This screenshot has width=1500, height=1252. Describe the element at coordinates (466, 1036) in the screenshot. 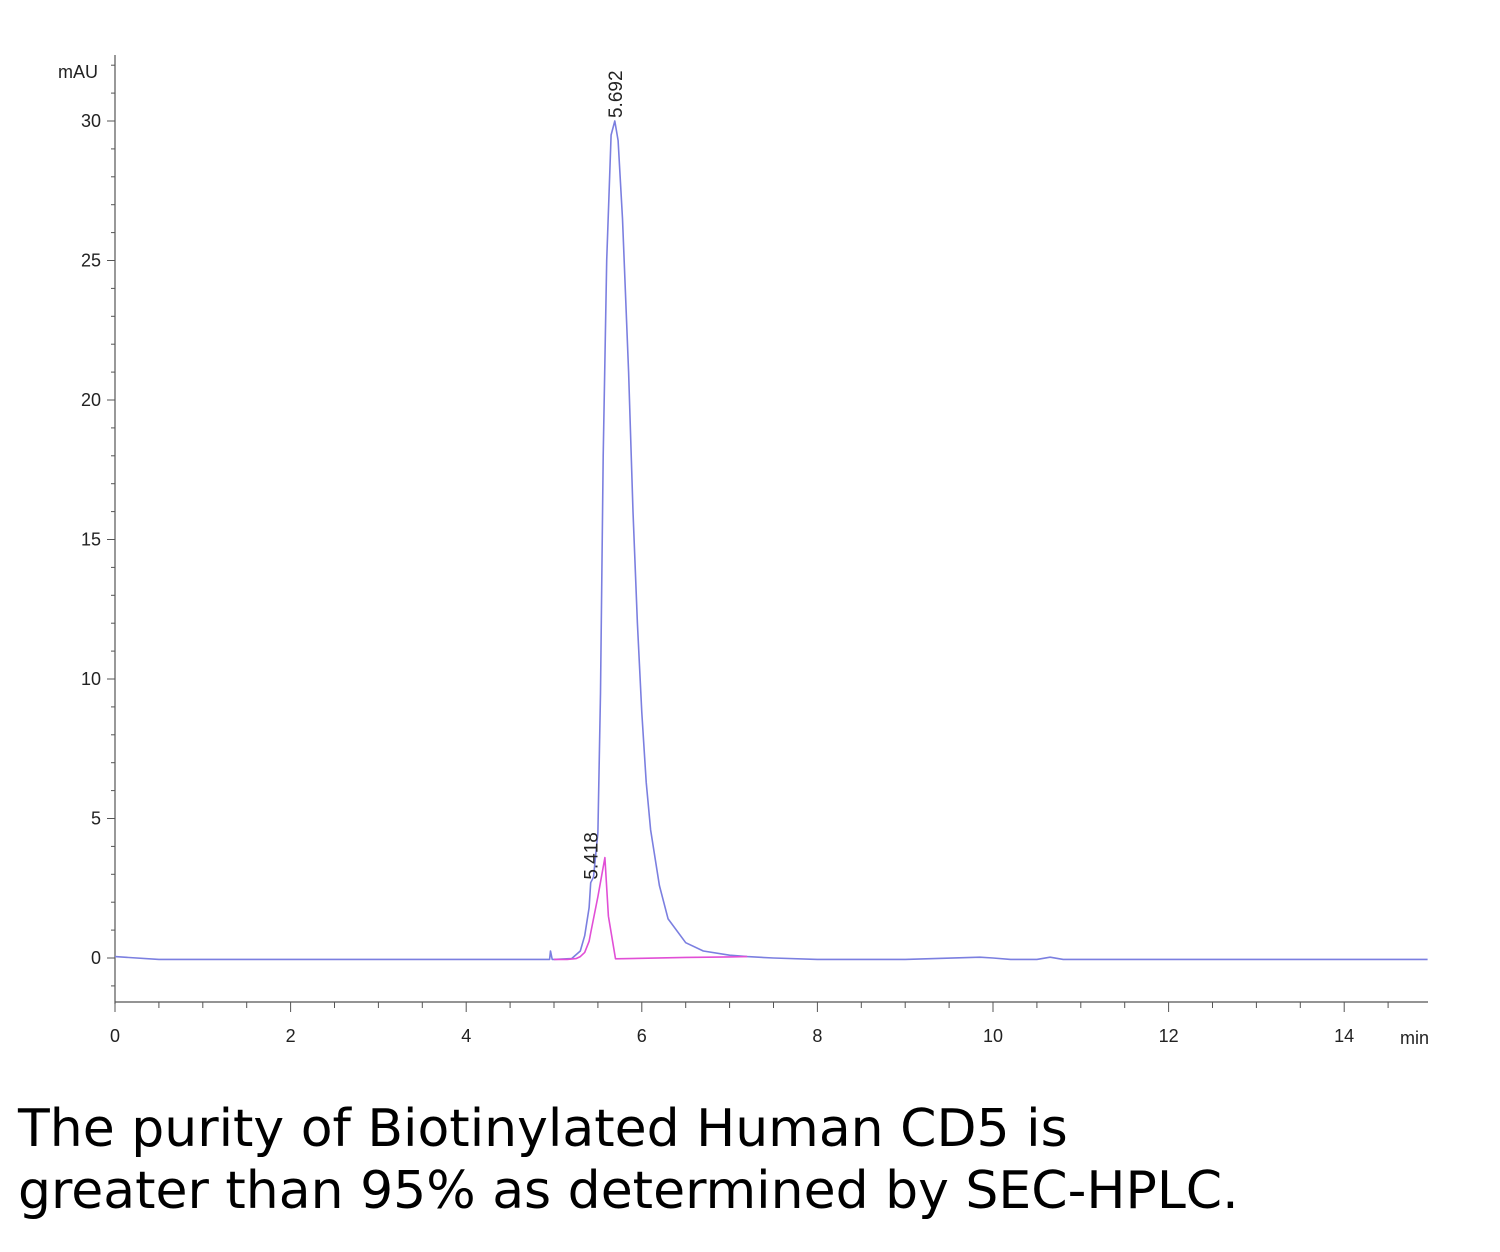

I see `x-tick-label: 4` at that location.